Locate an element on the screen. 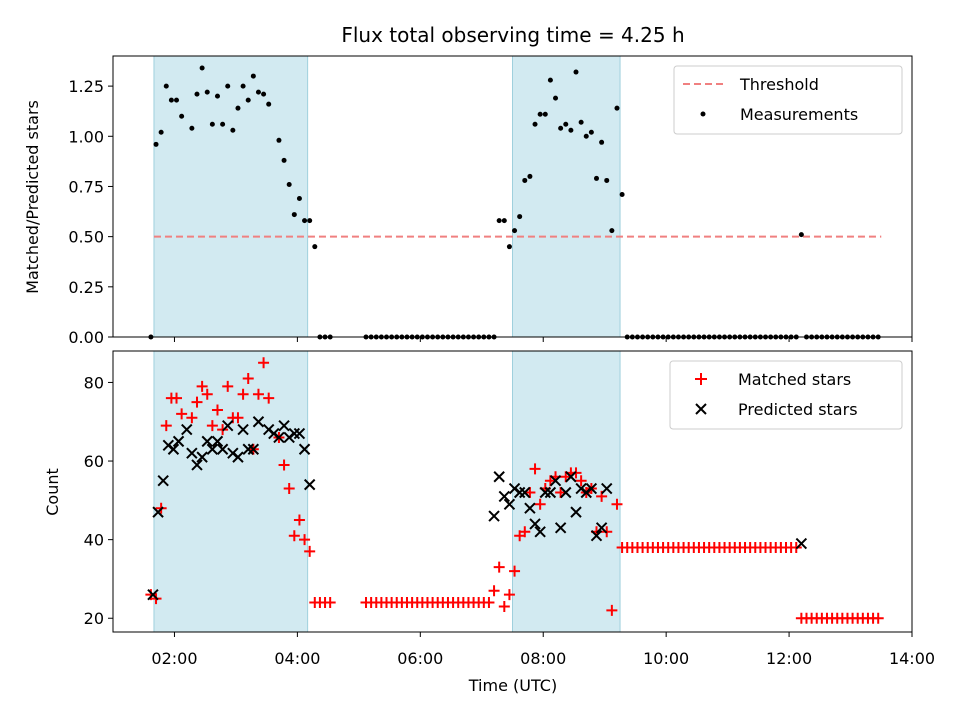 The image size is (960, 724). top-y-tick-label: 1.00 is located at coordinates (86, 136).